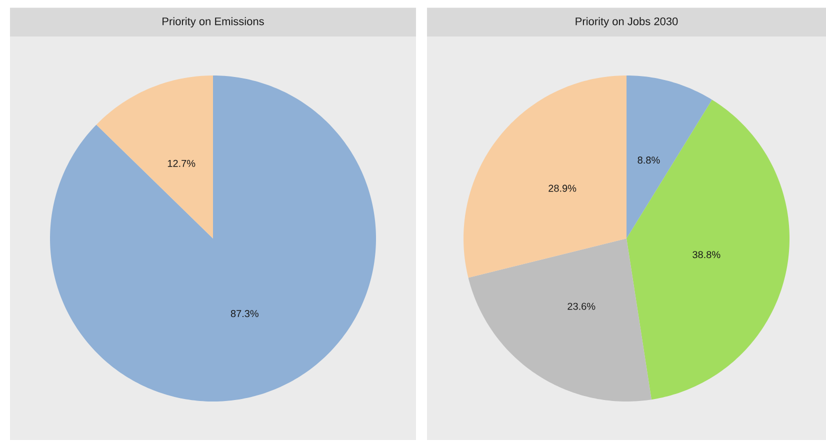 The image size is (826, 443). I want to click on chart-title: Priority on Emissions, so click(213, 22).